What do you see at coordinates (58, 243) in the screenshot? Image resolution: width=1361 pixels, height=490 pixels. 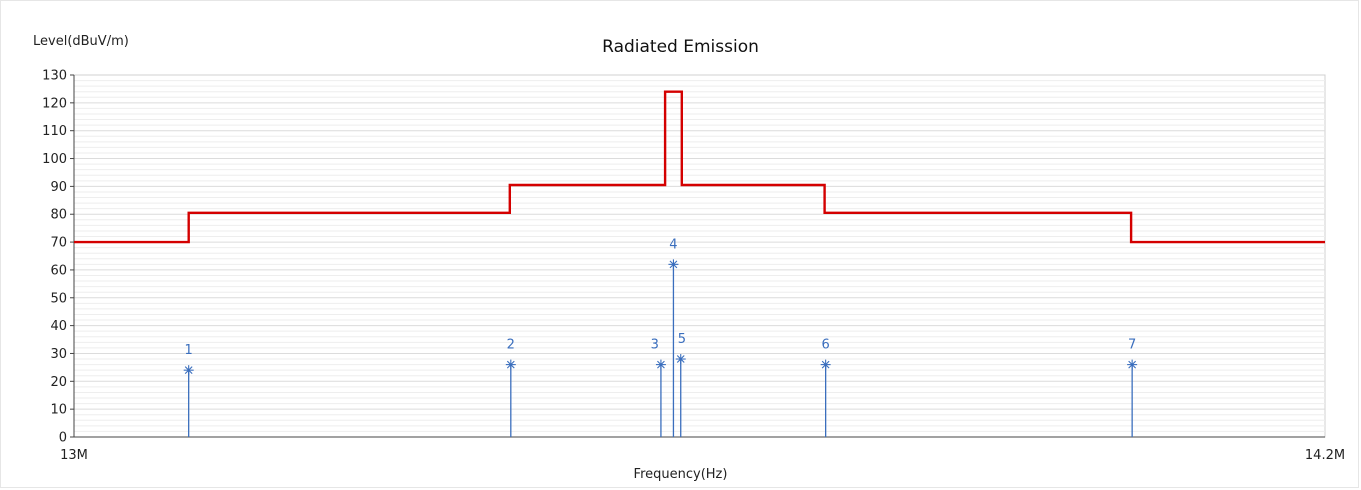 I see `y-tick-label: 70` at bounding box center [58, 243].